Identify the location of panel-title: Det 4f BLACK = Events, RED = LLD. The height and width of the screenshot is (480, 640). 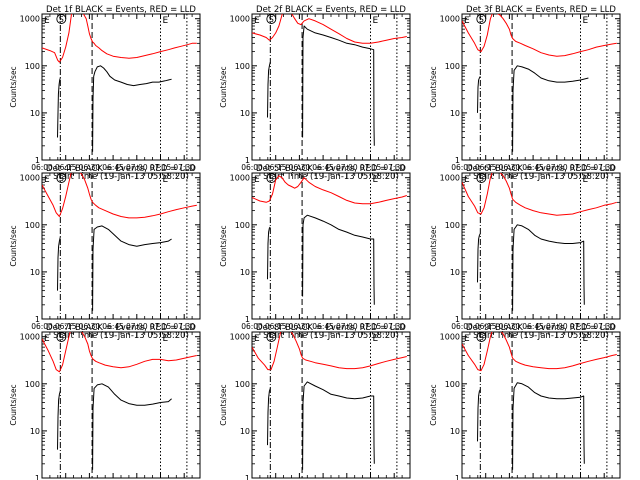
(121, 169).